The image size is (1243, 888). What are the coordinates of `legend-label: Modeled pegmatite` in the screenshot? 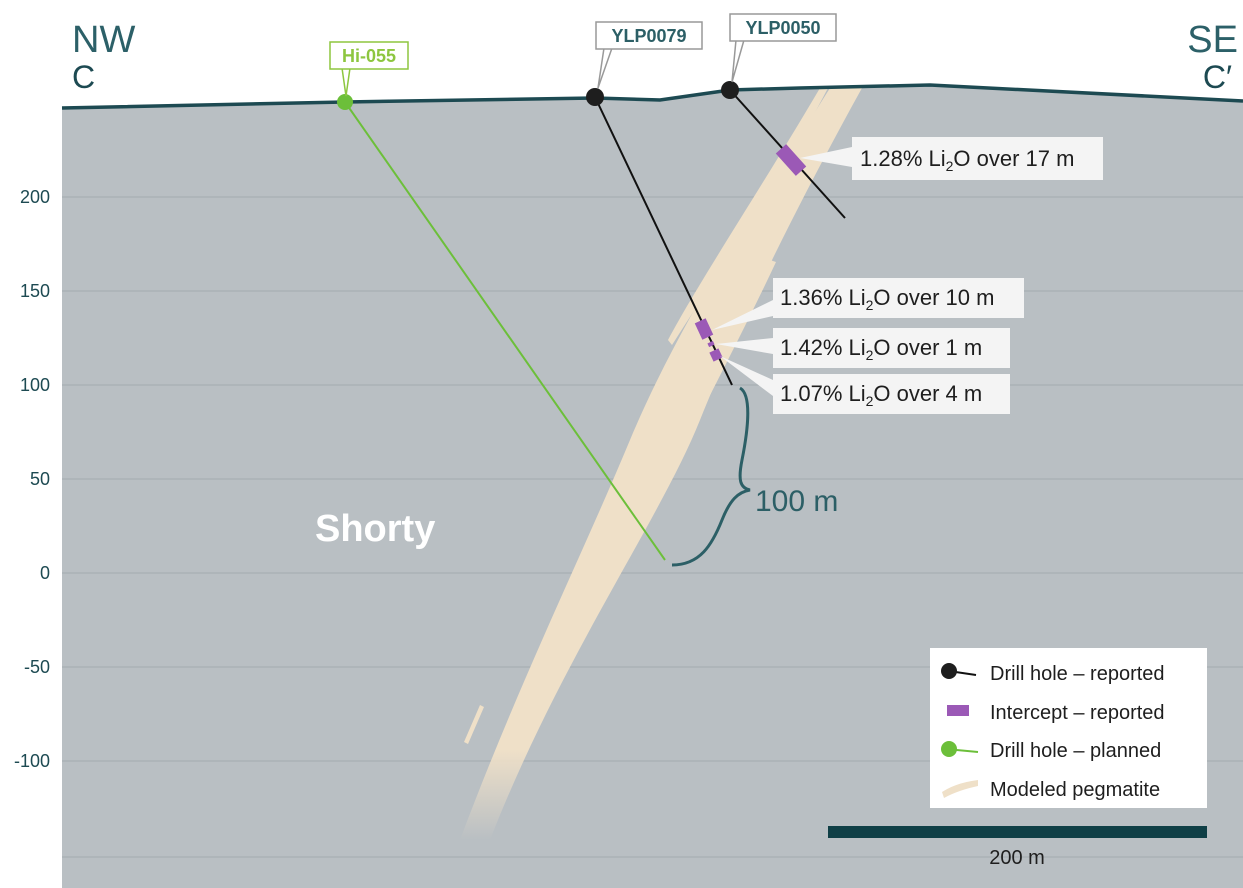 It's located at (1075, 790).